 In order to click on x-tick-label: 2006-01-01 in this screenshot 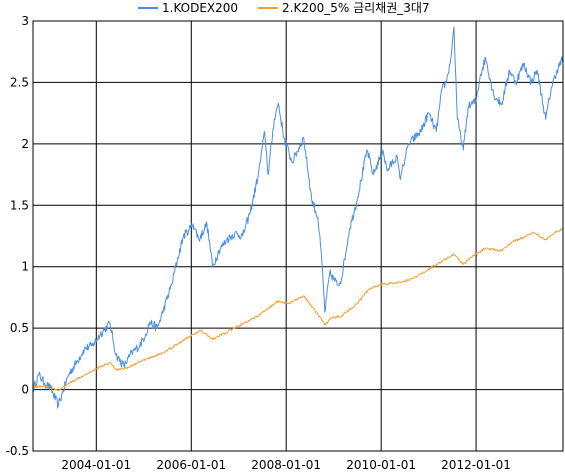, I will do `click(191, 465)`.